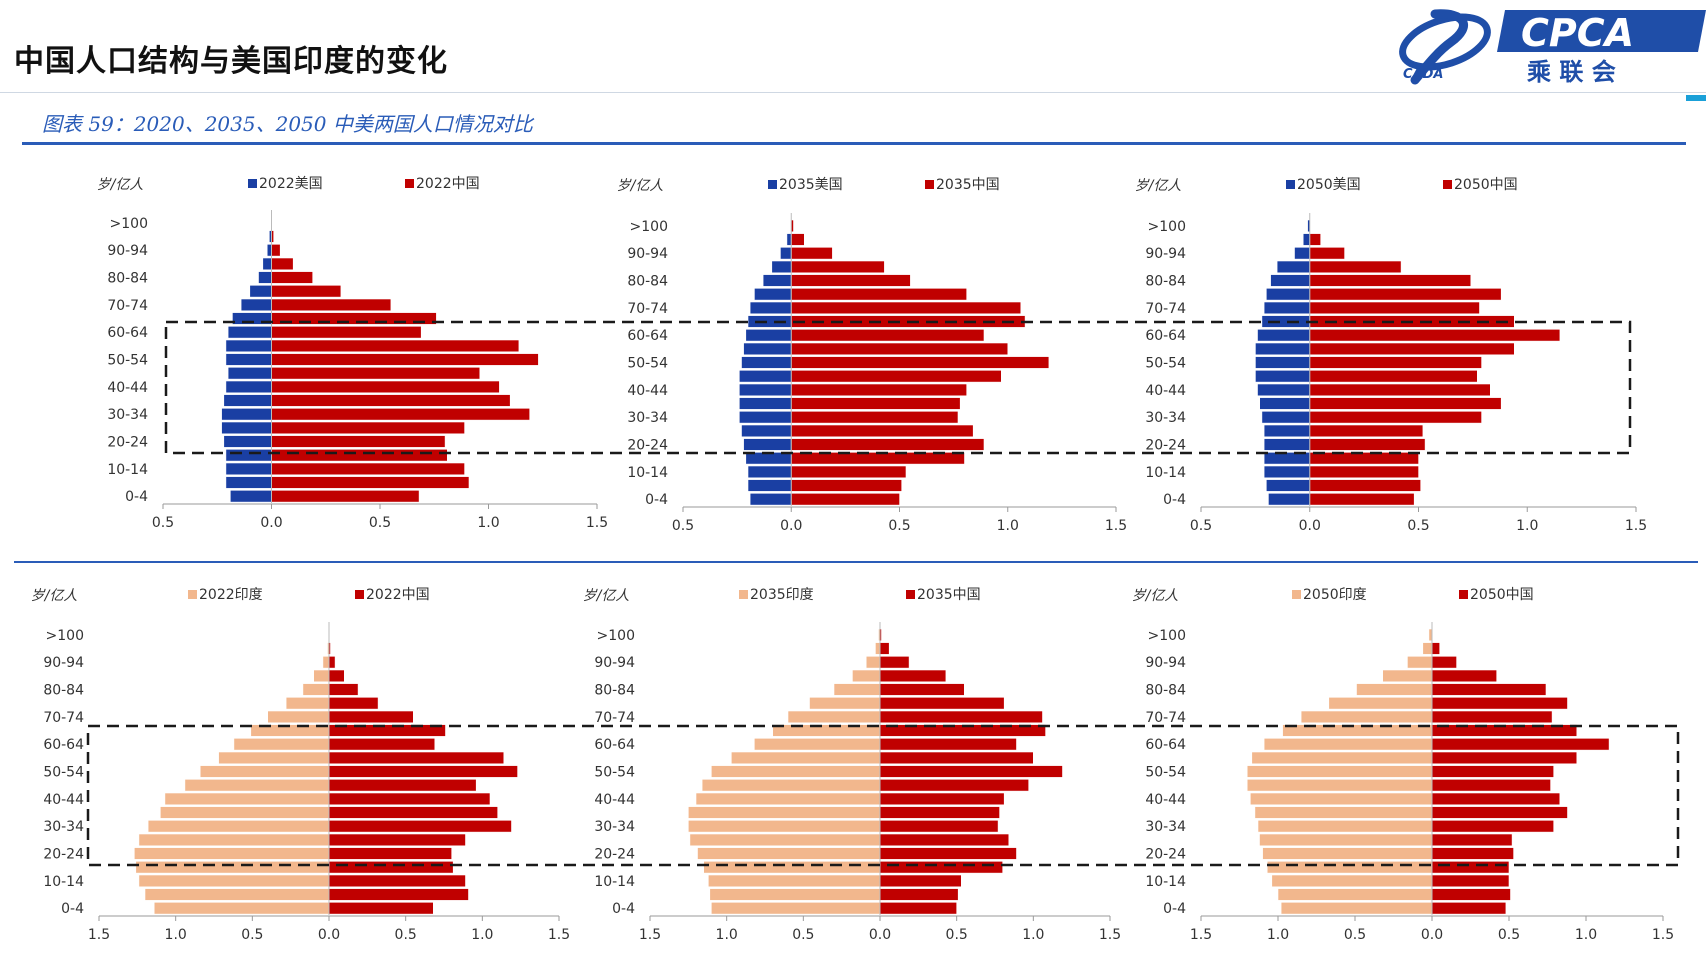  I want to click on y-tick-label: 50-54, so click(63, 773).